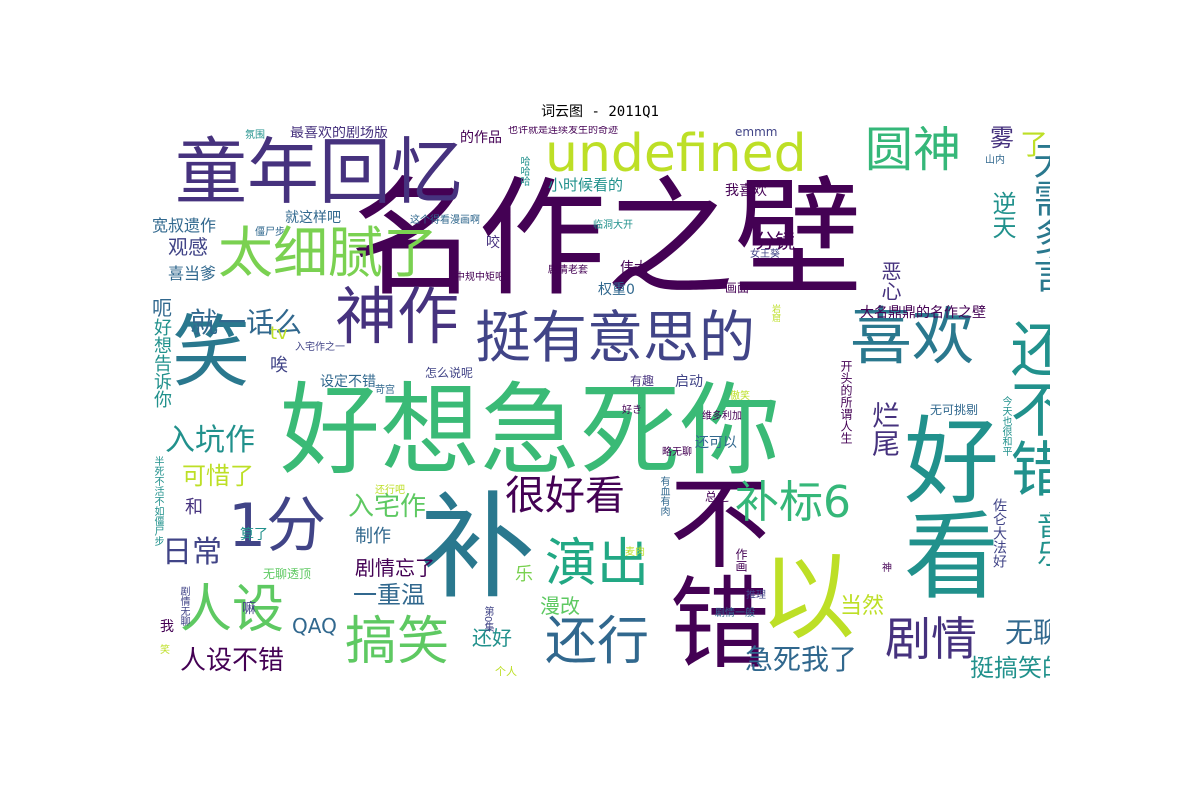 The image size is (1200, 800). I want to click on cloud-word: 临洞大开, so click(613, 225).